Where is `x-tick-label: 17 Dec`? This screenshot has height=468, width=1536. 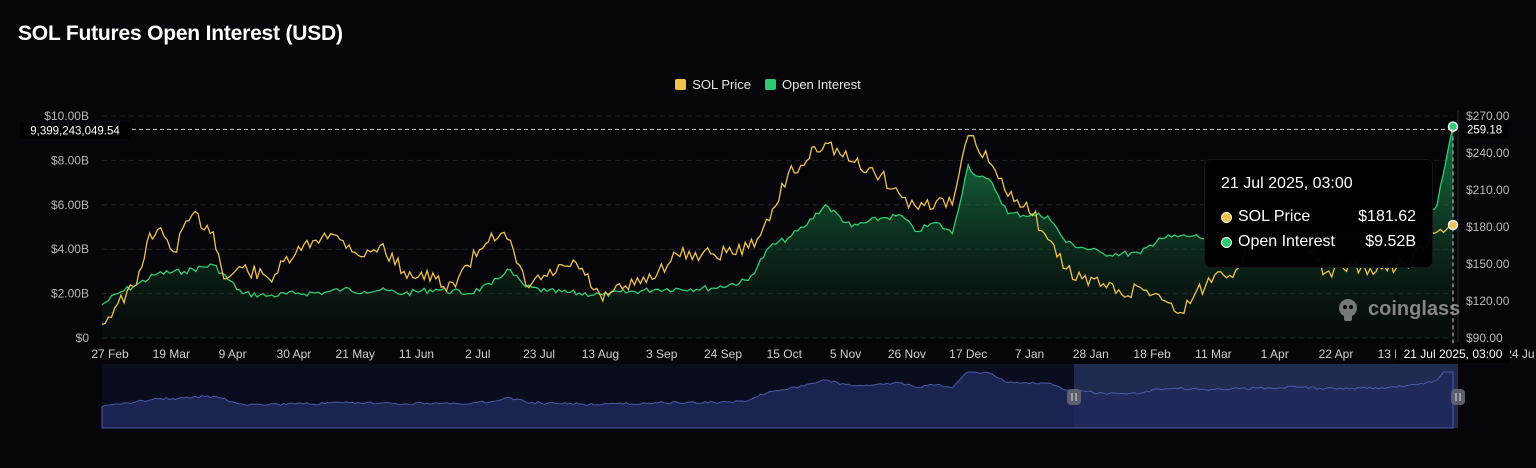
x-tick-label: 17 Dec is located at coordinates (968, 354).